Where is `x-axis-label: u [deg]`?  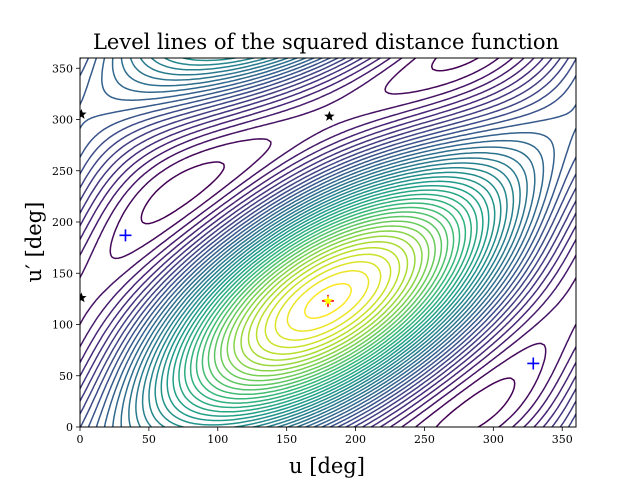
x-axis-label: u [deg] is located at coordinates (327, 466).